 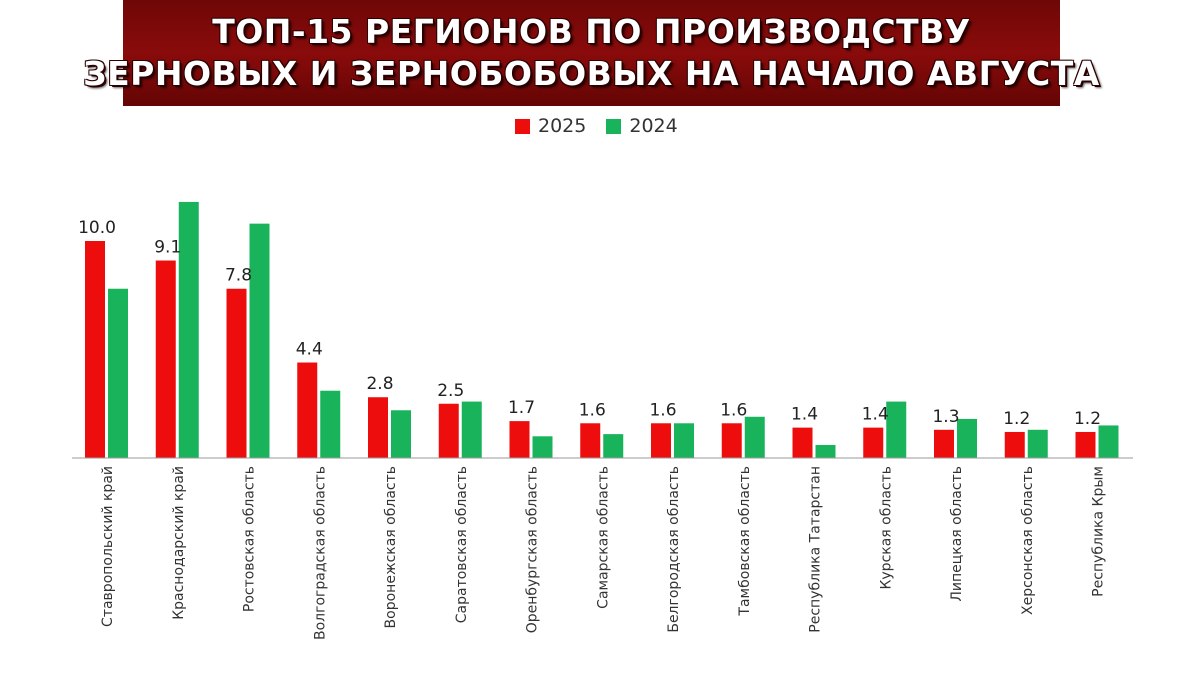 What do you see at coordinates (614, 126) in the screenshot?
I see `legend-swatch-2024` at bounding box center [614, 126].